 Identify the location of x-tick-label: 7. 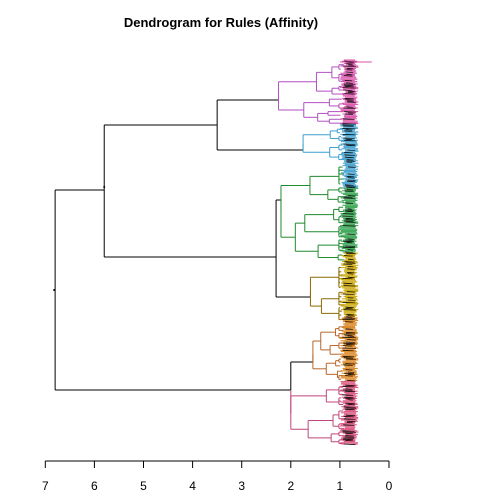
(45, 486).